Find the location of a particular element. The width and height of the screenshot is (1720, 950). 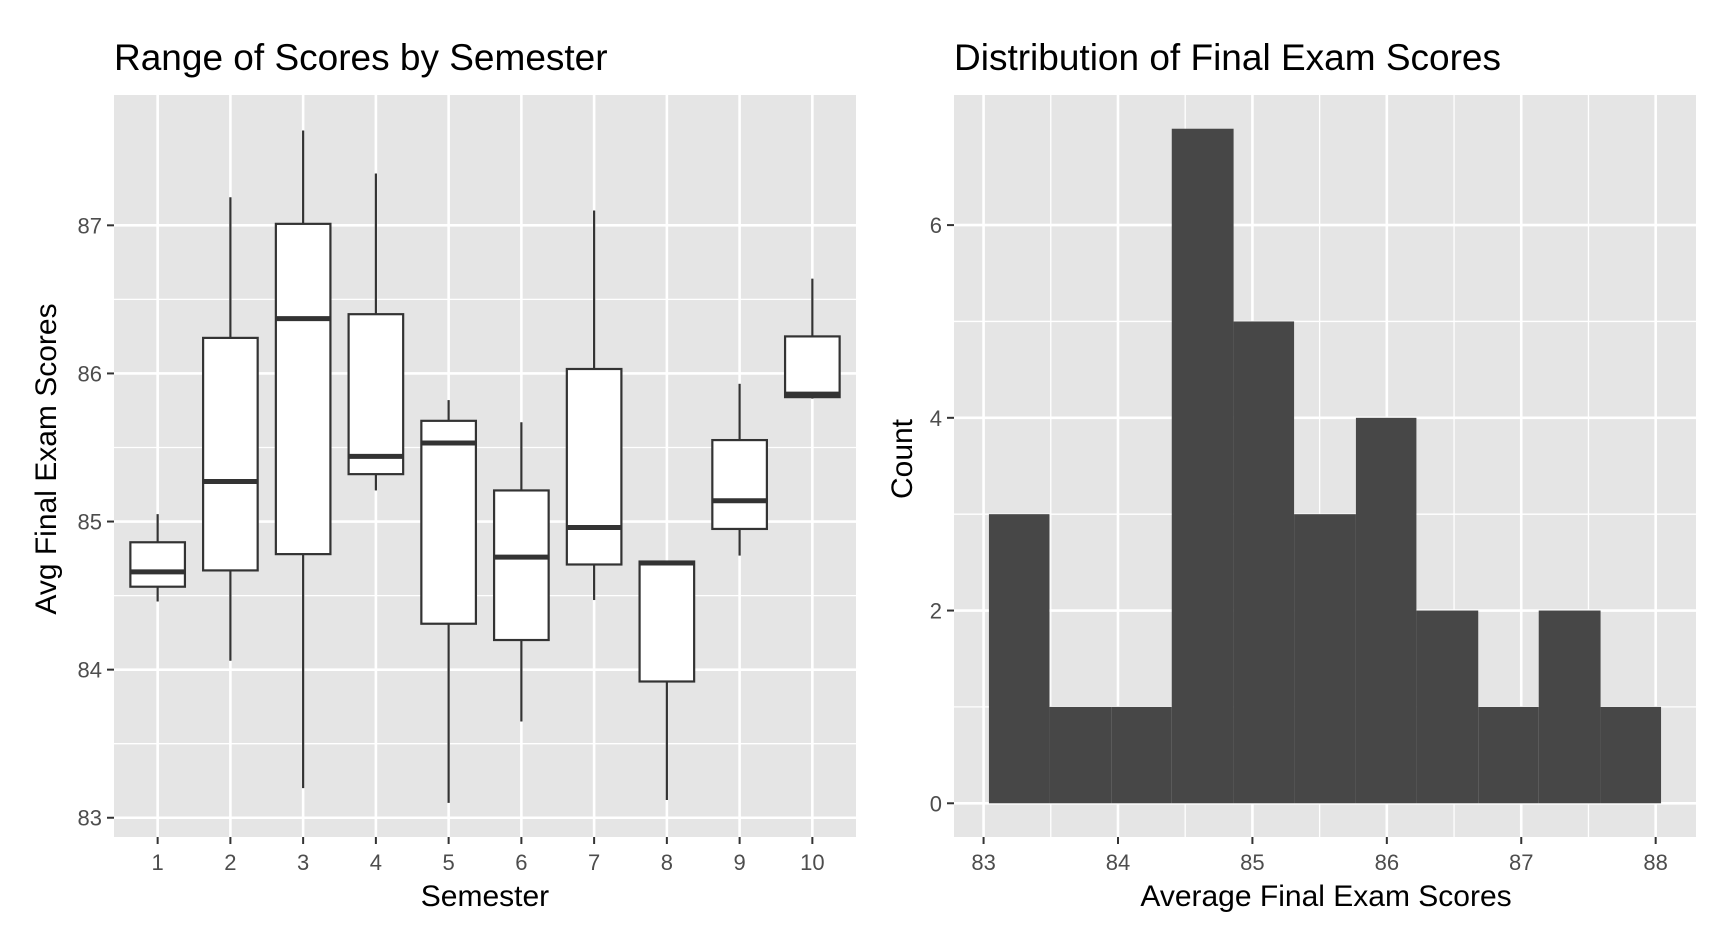

histogram-x-tick-label: 86 is located at coordinates (1387, 862).